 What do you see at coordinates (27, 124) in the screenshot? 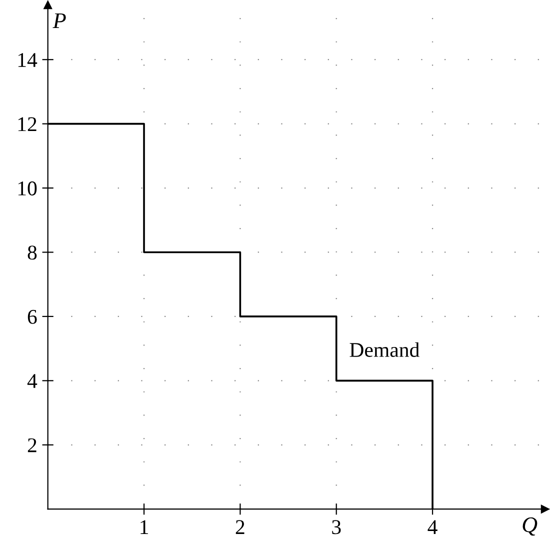
I see `y-tick-label: 12` at bounding box center [27, 124].